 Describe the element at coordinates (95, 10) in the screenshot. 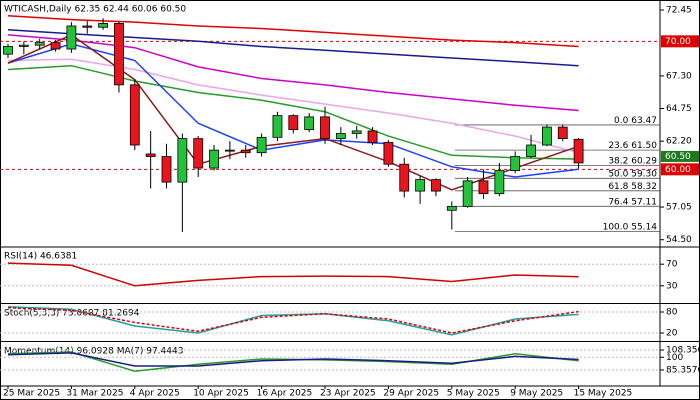

I see `chart-title: WTICASH,Daily 62.35 62.44 60.06 60.50` at that location.